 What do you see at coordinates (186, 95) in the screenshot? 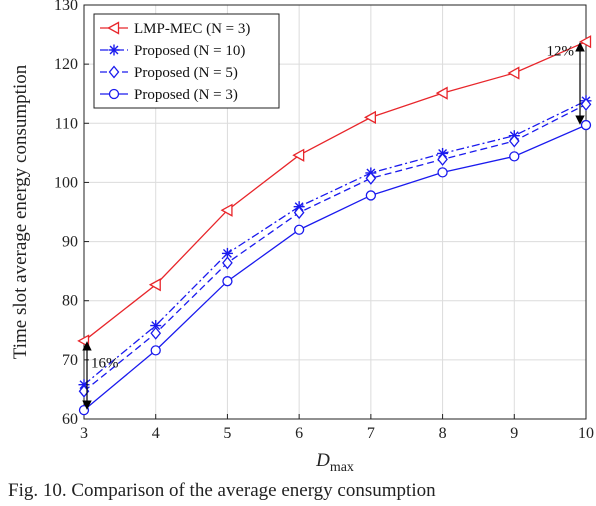
I see `legend-label: Proposed (N = 3)` at bounding box center [186, 95].